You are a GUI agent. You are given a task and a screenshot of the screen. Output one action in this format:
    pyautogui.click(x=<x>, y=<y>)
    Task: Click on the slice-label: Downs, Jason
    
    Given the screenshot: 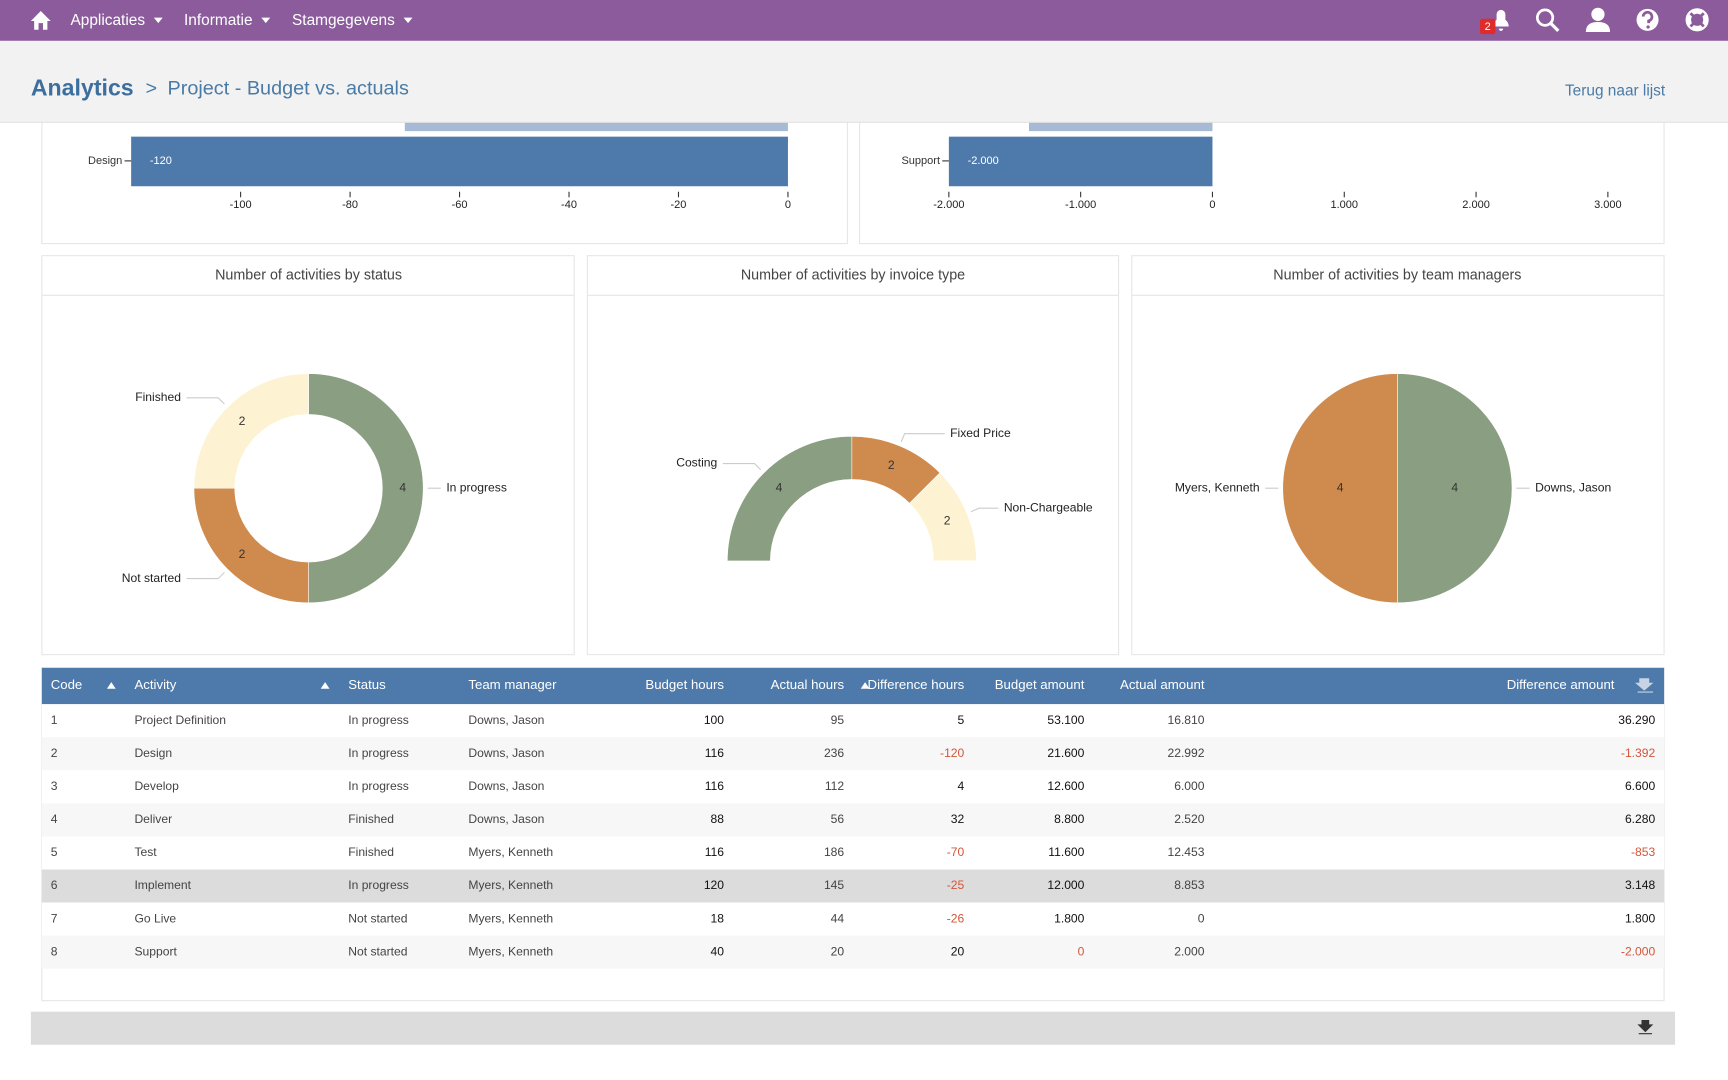 What is the action you would take?
    pyautogui.click(x=1573, y=487)
    